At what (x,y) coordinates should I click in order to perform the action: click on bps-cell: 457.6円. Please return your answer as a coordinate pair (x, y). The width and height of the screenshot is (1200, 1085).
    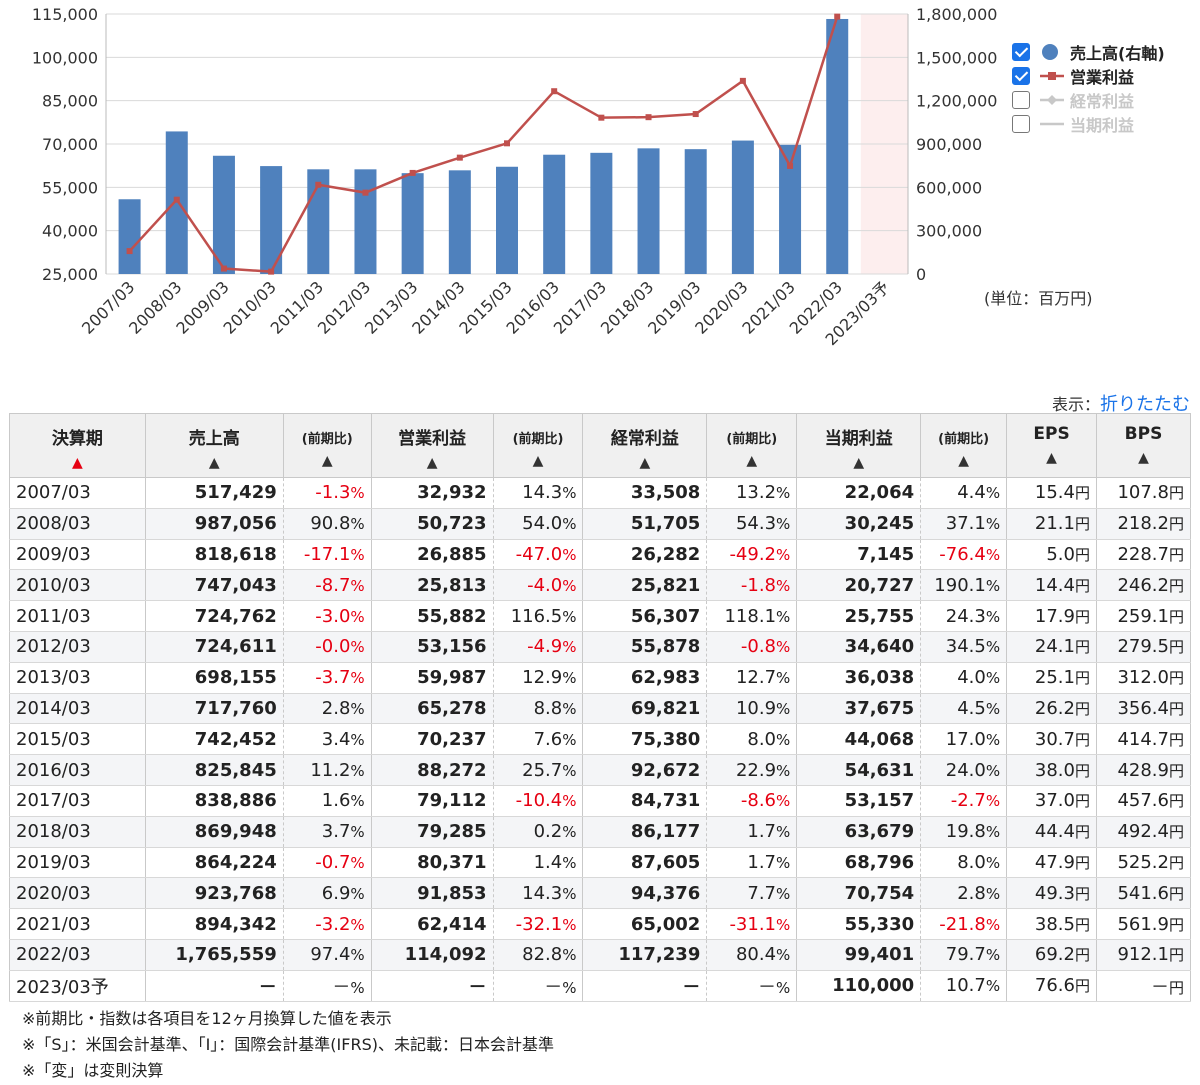
    Looking at the image, I should click on (1144, 800).